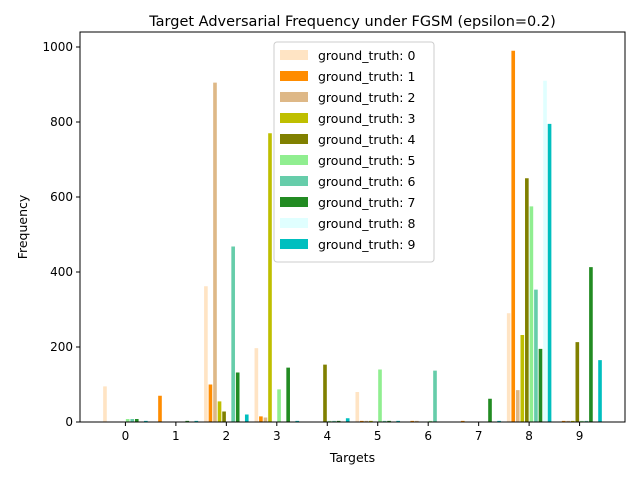  What do you see at coordinates (366, 76) in the screenshot?
I see `legend-label: ground_truth: 1` at bounding box center [366, 76].